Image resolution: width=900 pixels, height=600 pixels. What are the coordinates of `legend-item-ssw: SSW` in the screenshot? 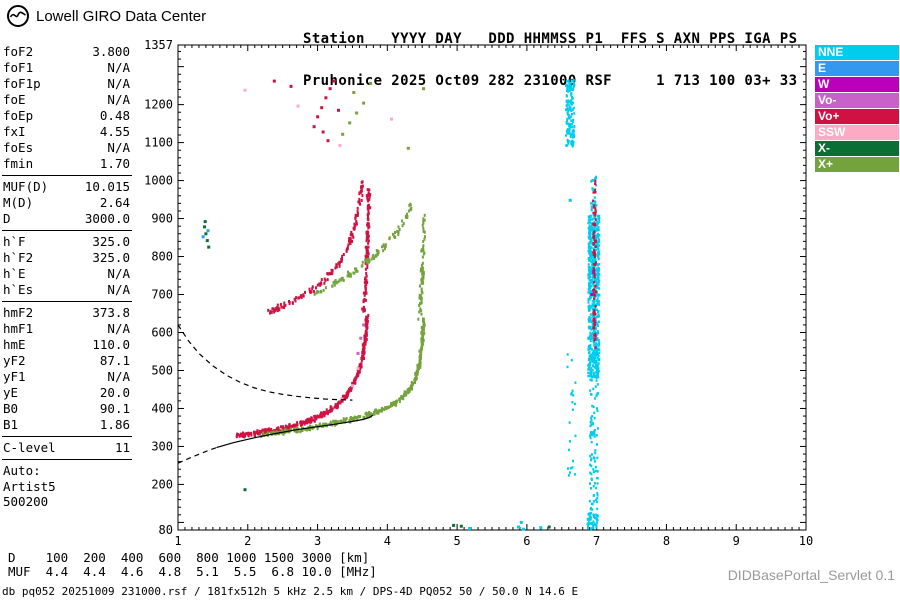 It's located at (857, 132).